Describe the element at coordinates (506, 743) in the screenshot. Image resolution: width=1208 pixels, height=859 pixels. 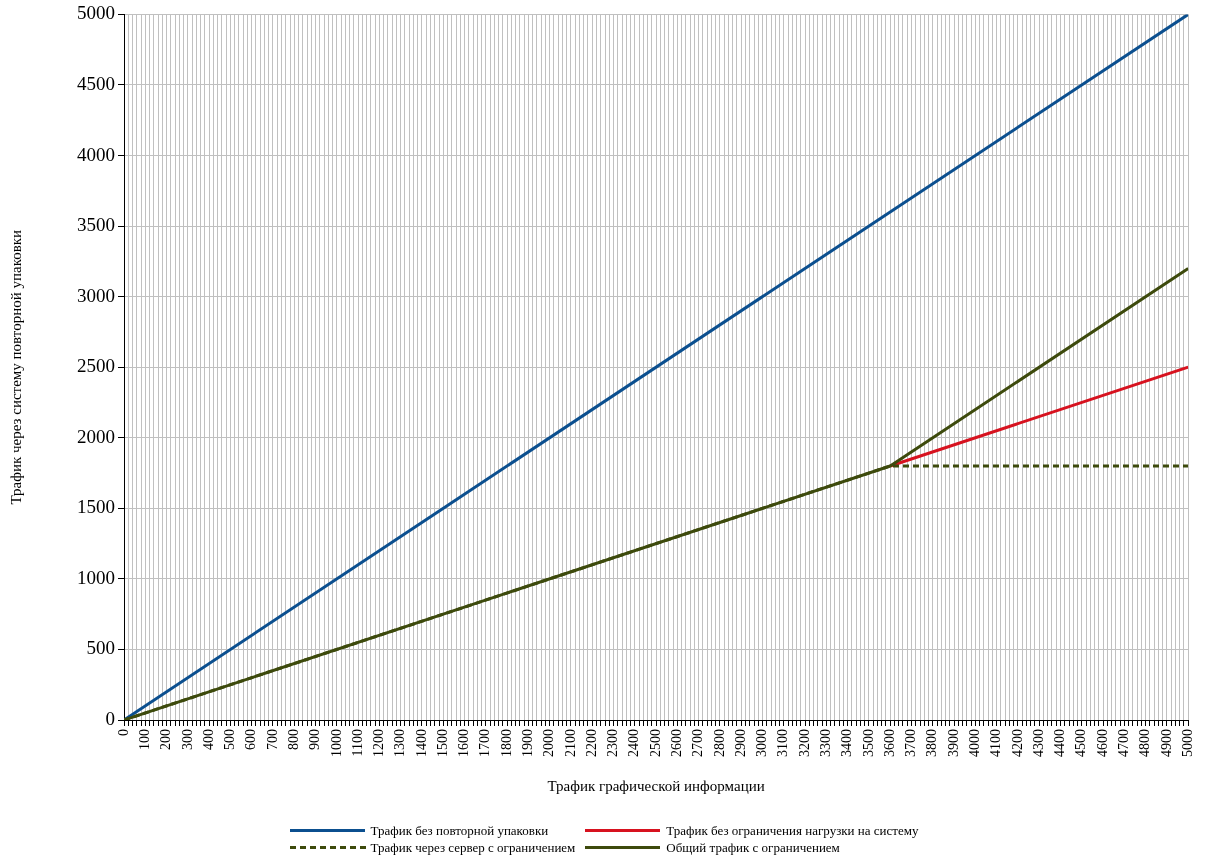
I see `x-tick-label: 1800` at that location.